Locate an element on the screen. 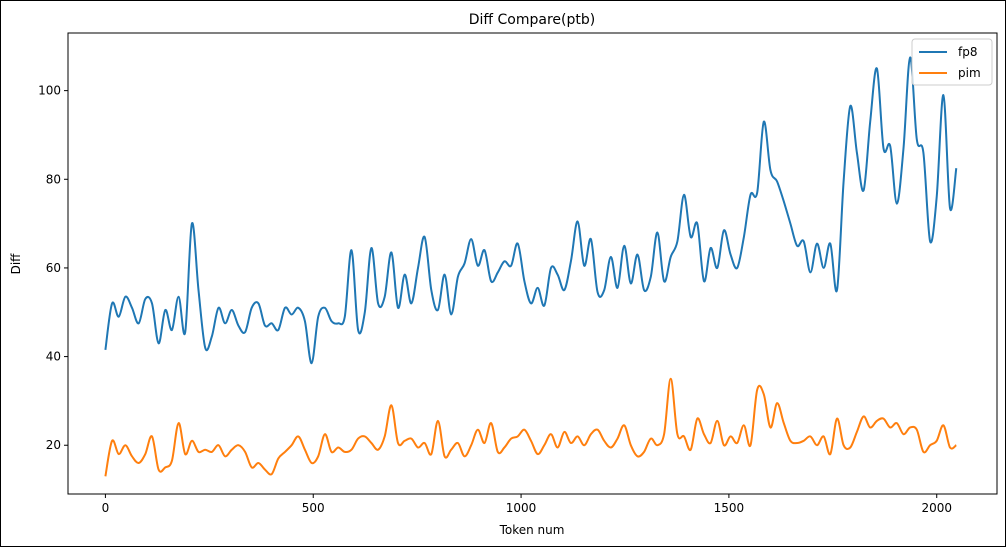 Image resolution: width=1006 pixels, height=550 pixels. x-tick-label: 1500 is located at coordinates (729, 508).